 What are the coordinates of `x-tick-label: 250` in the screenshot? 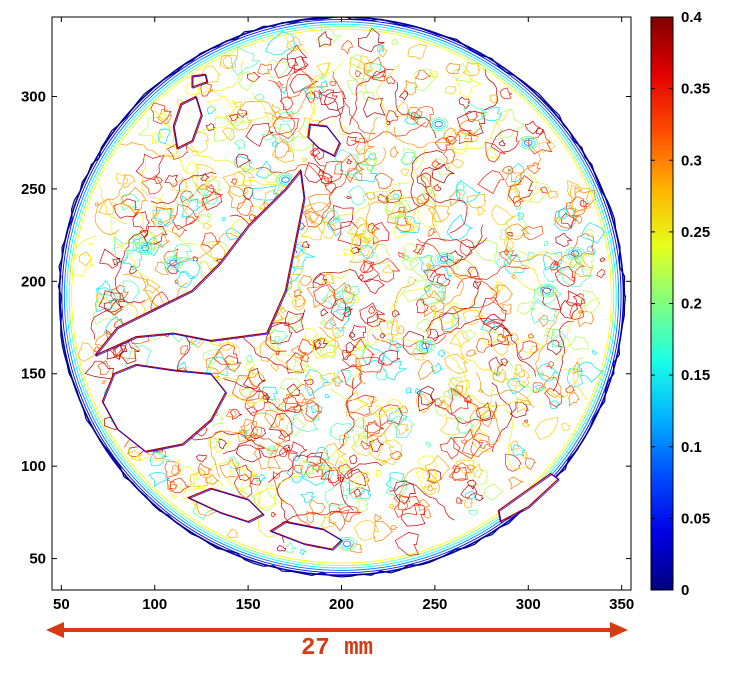 It's located at (434, 604).